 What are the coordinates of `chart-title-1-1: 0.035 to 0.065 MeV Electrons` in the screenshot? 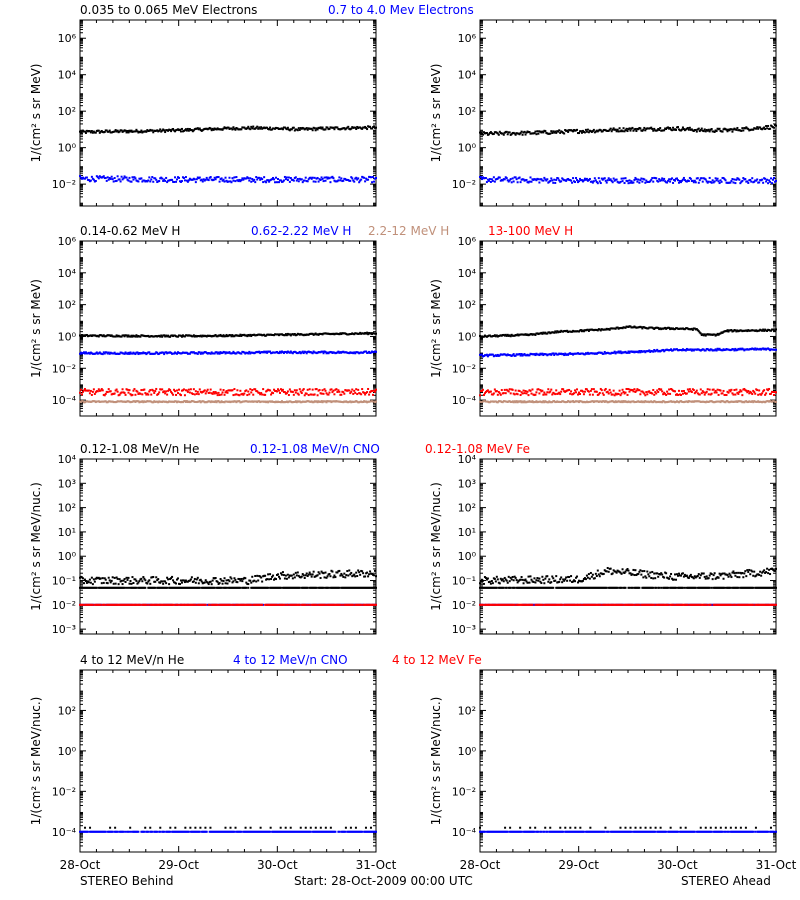 It's located at (168, 10).